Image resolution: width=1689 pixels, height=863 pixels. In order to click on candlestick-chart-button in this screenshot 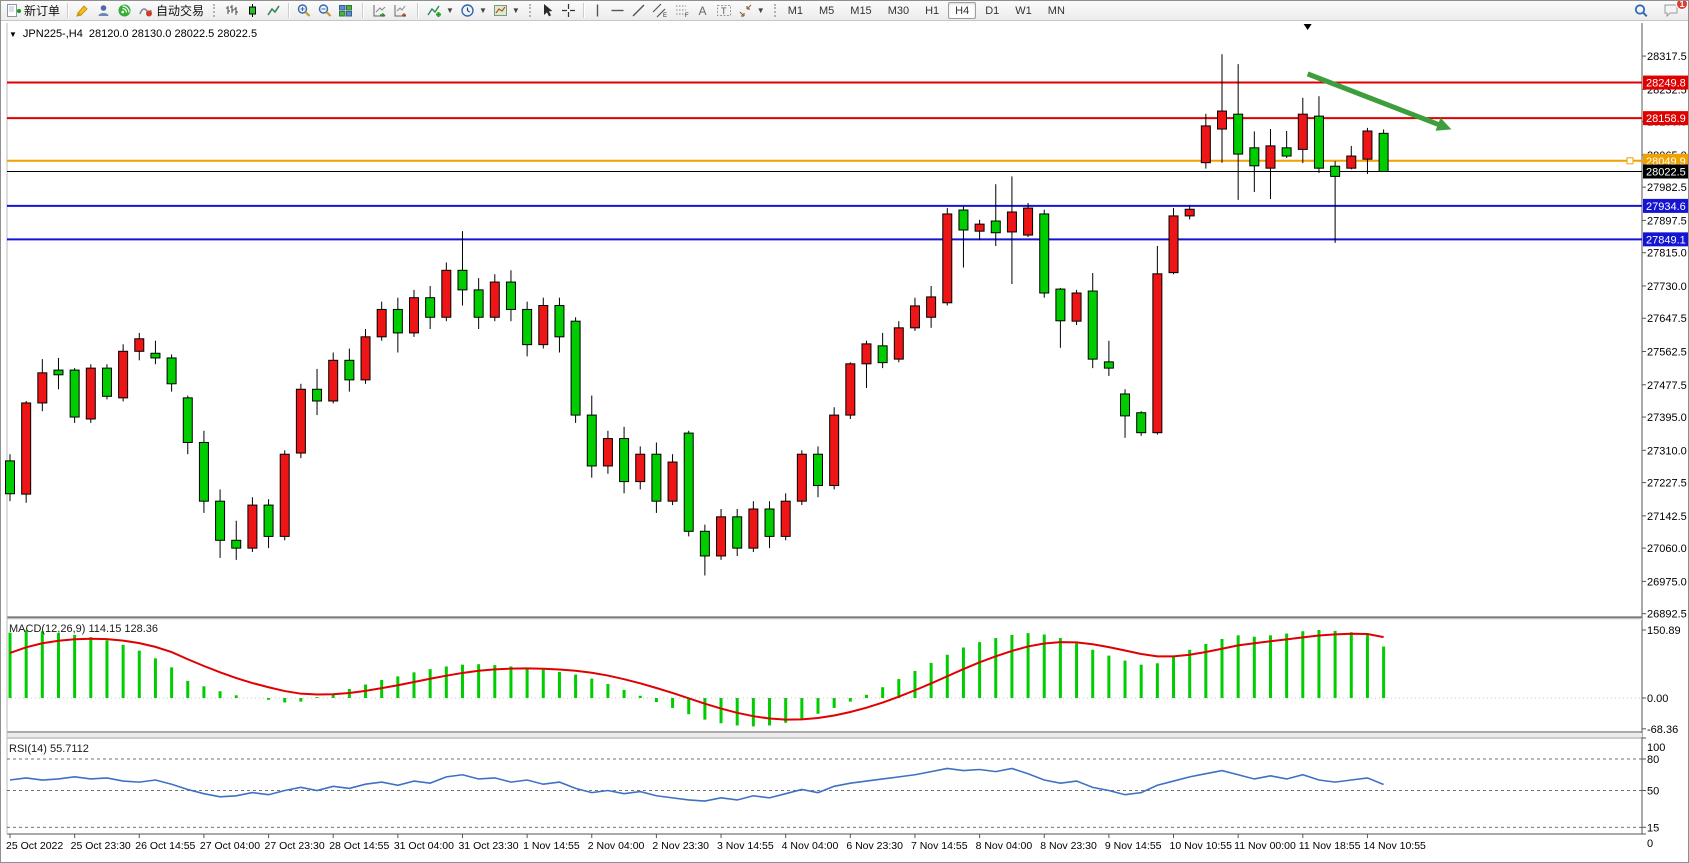, I will do `click(252, 11)`.